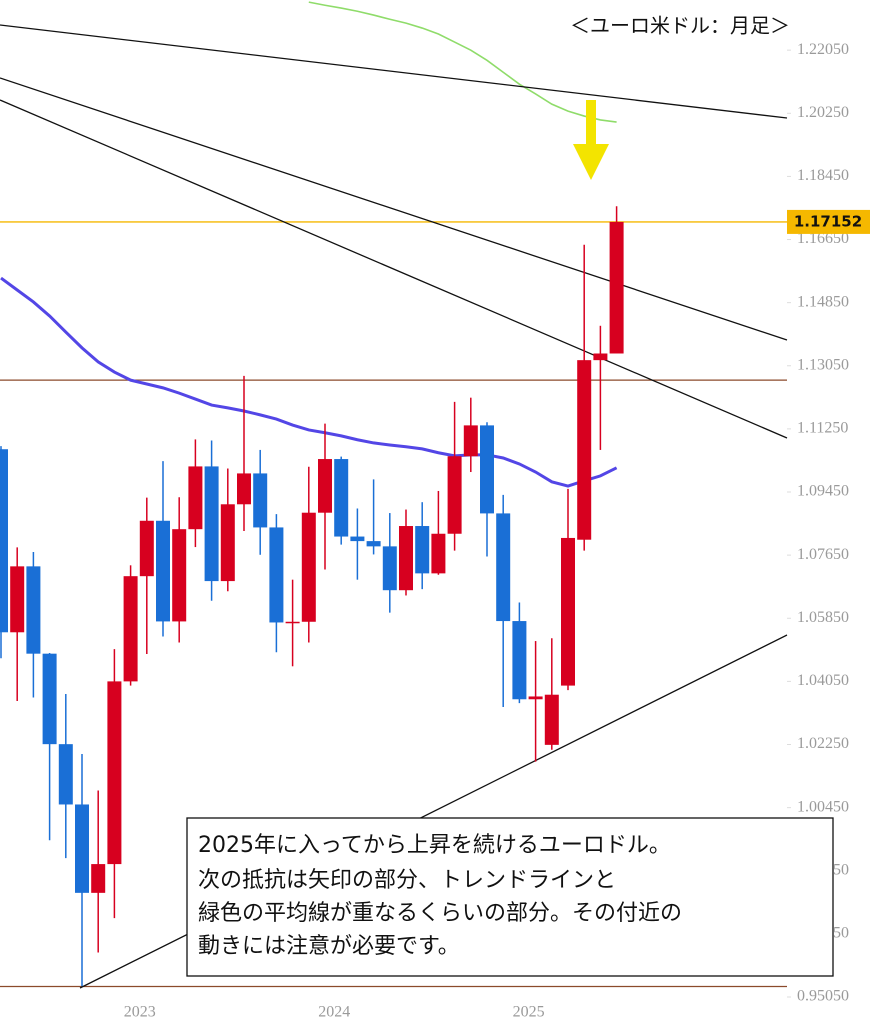 This screenshot has width=871, height=1024. I want to click on y-tick-label: 1.20250, so click(823, 112).